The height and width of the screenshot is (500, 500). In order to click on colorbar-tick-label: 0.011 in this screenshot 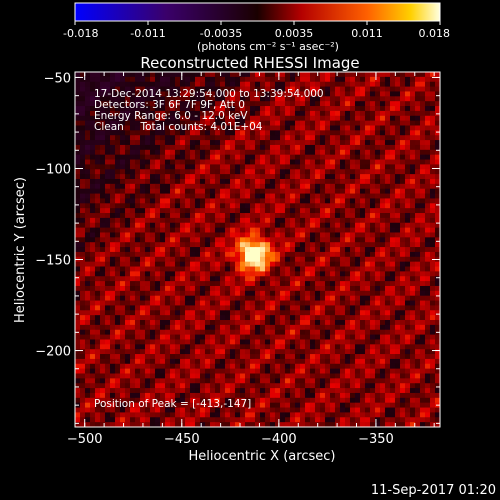, I will do `click(367, 33)`.